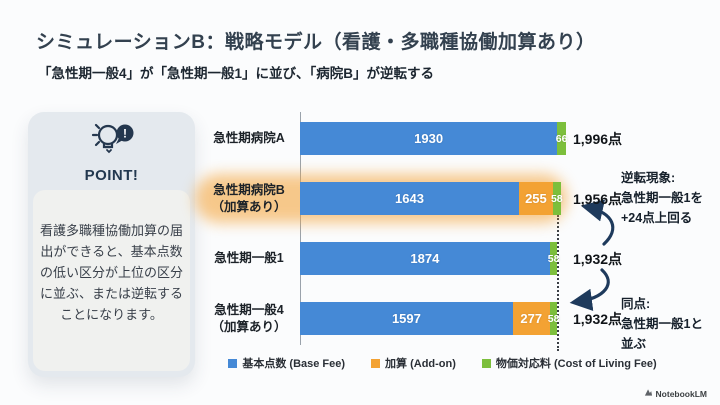 Image resolution: width=720 pixels, height=405 pixels. Describe the element at coordinates (249, 138) in the screenshot. I see `category-label: 急性期病院A` at that location.